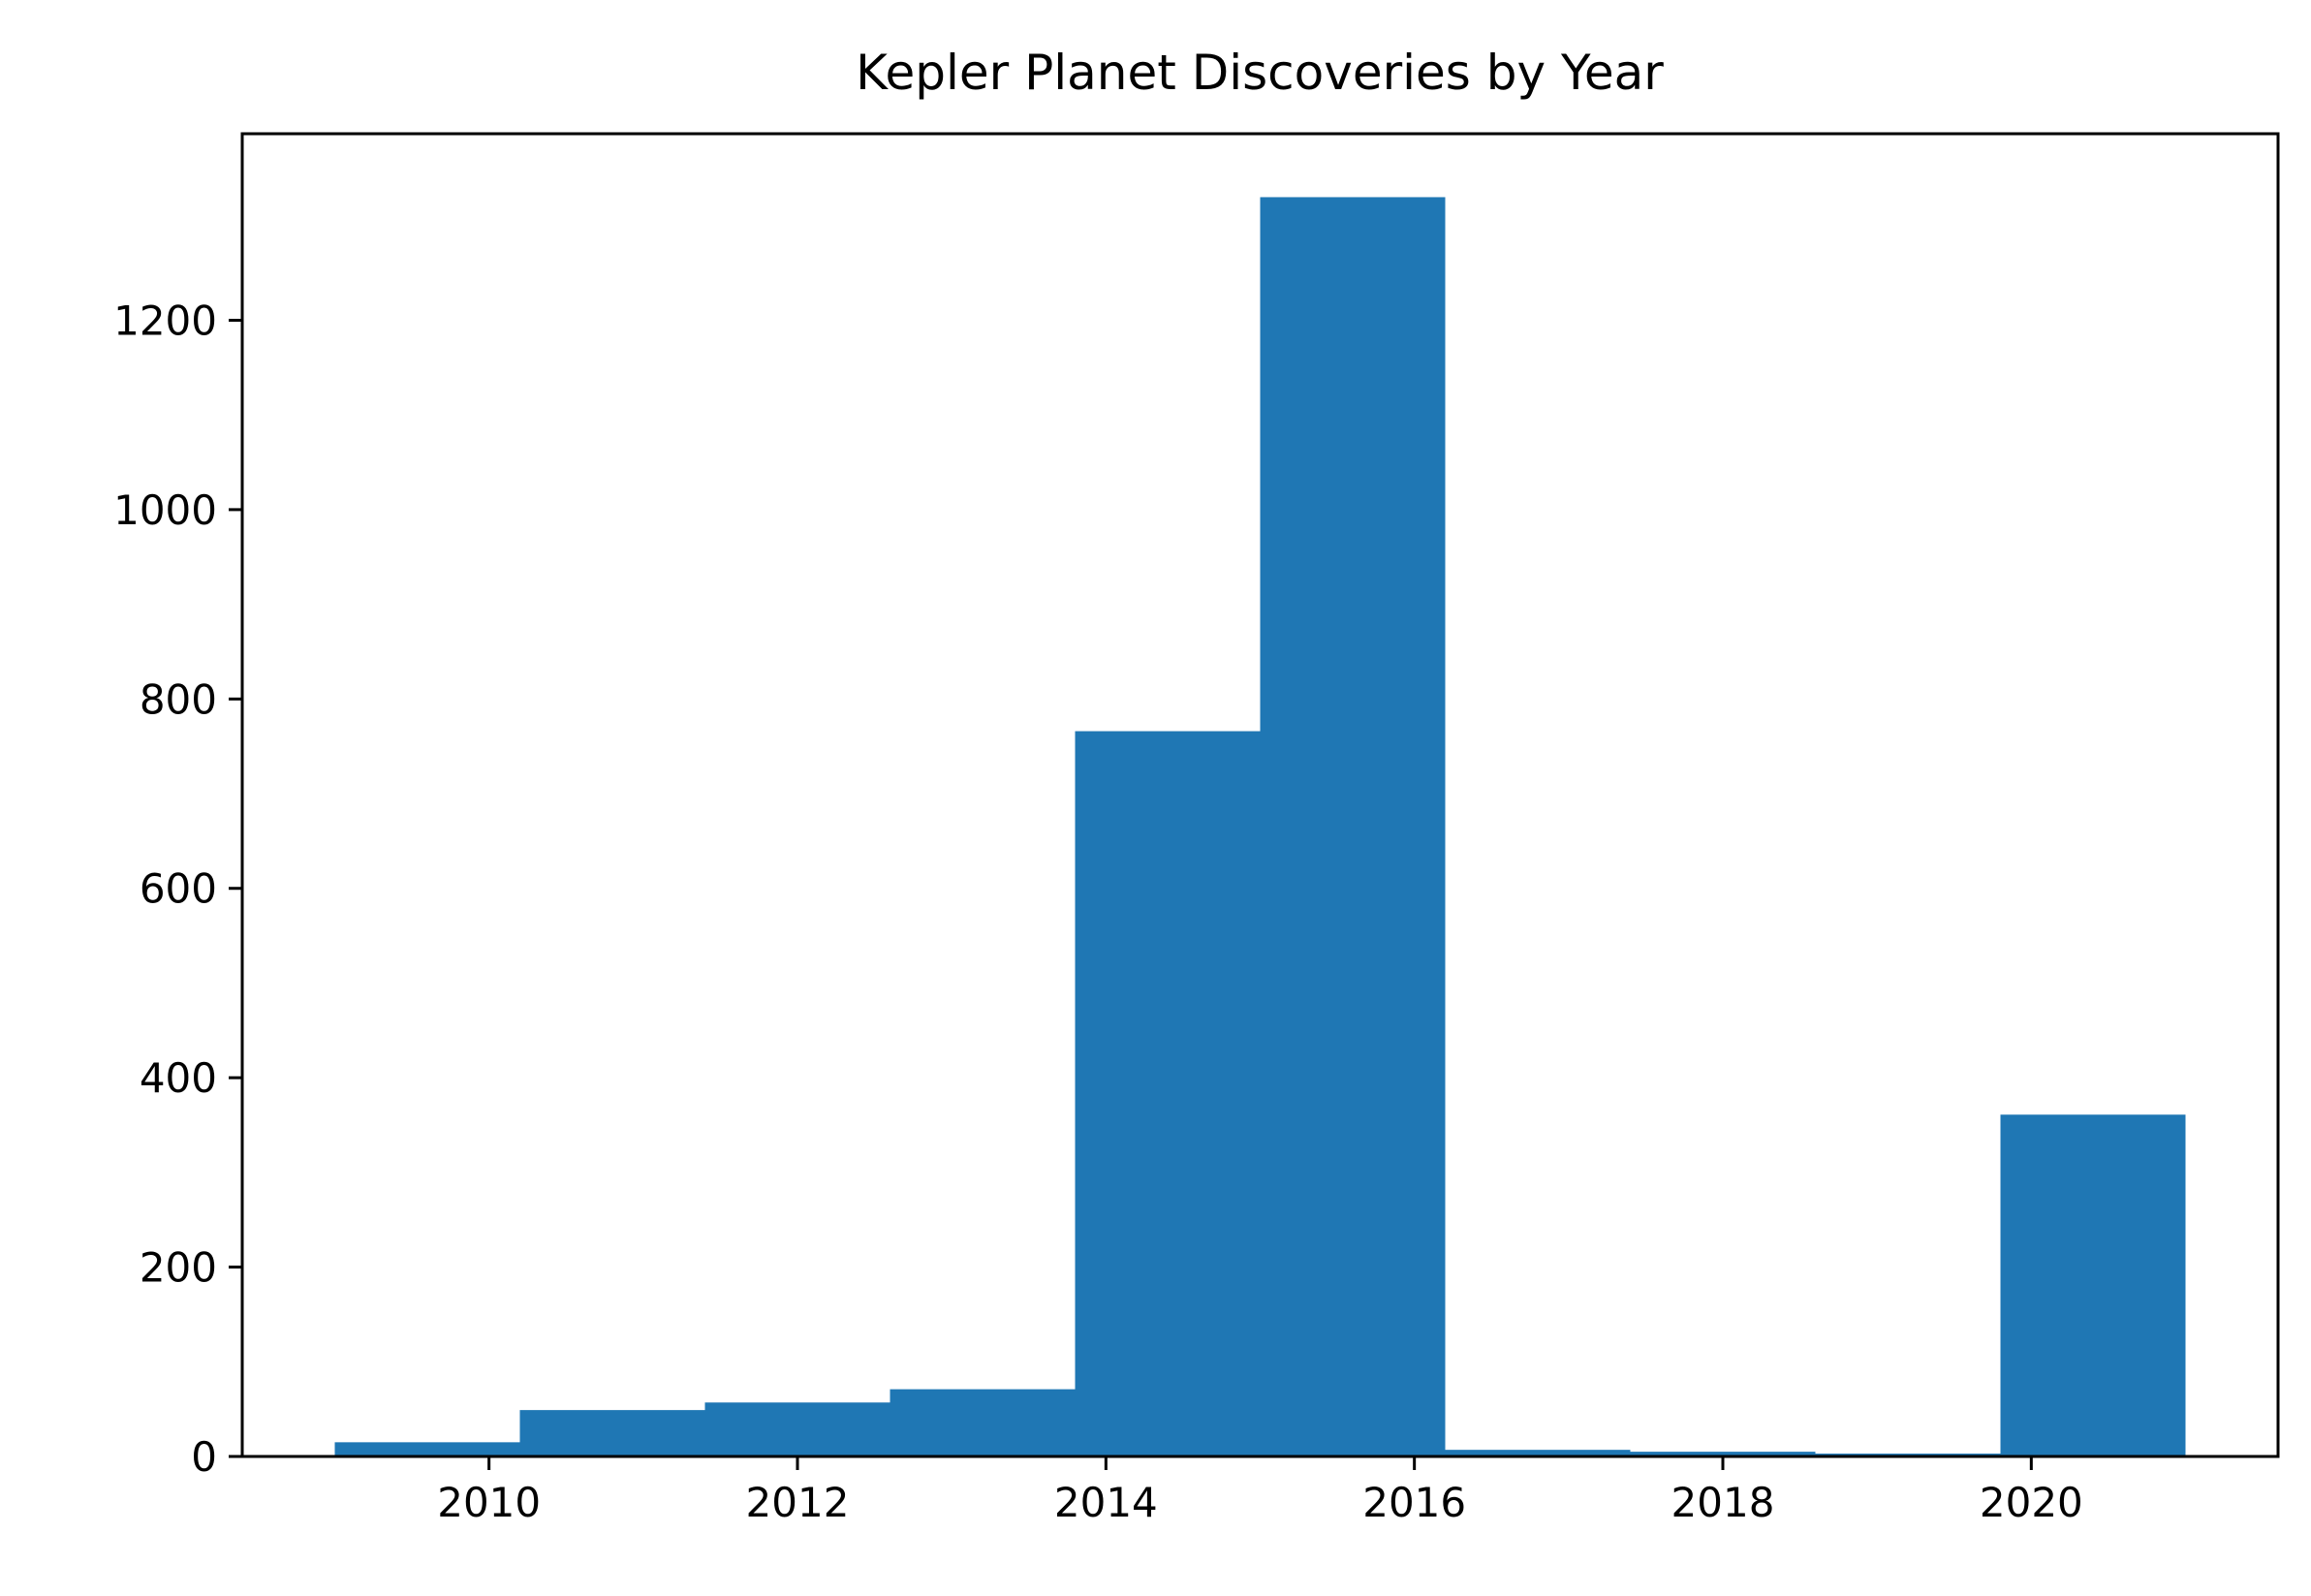  I want to click on x-tick-label: 2014, so click(1106, 1502).